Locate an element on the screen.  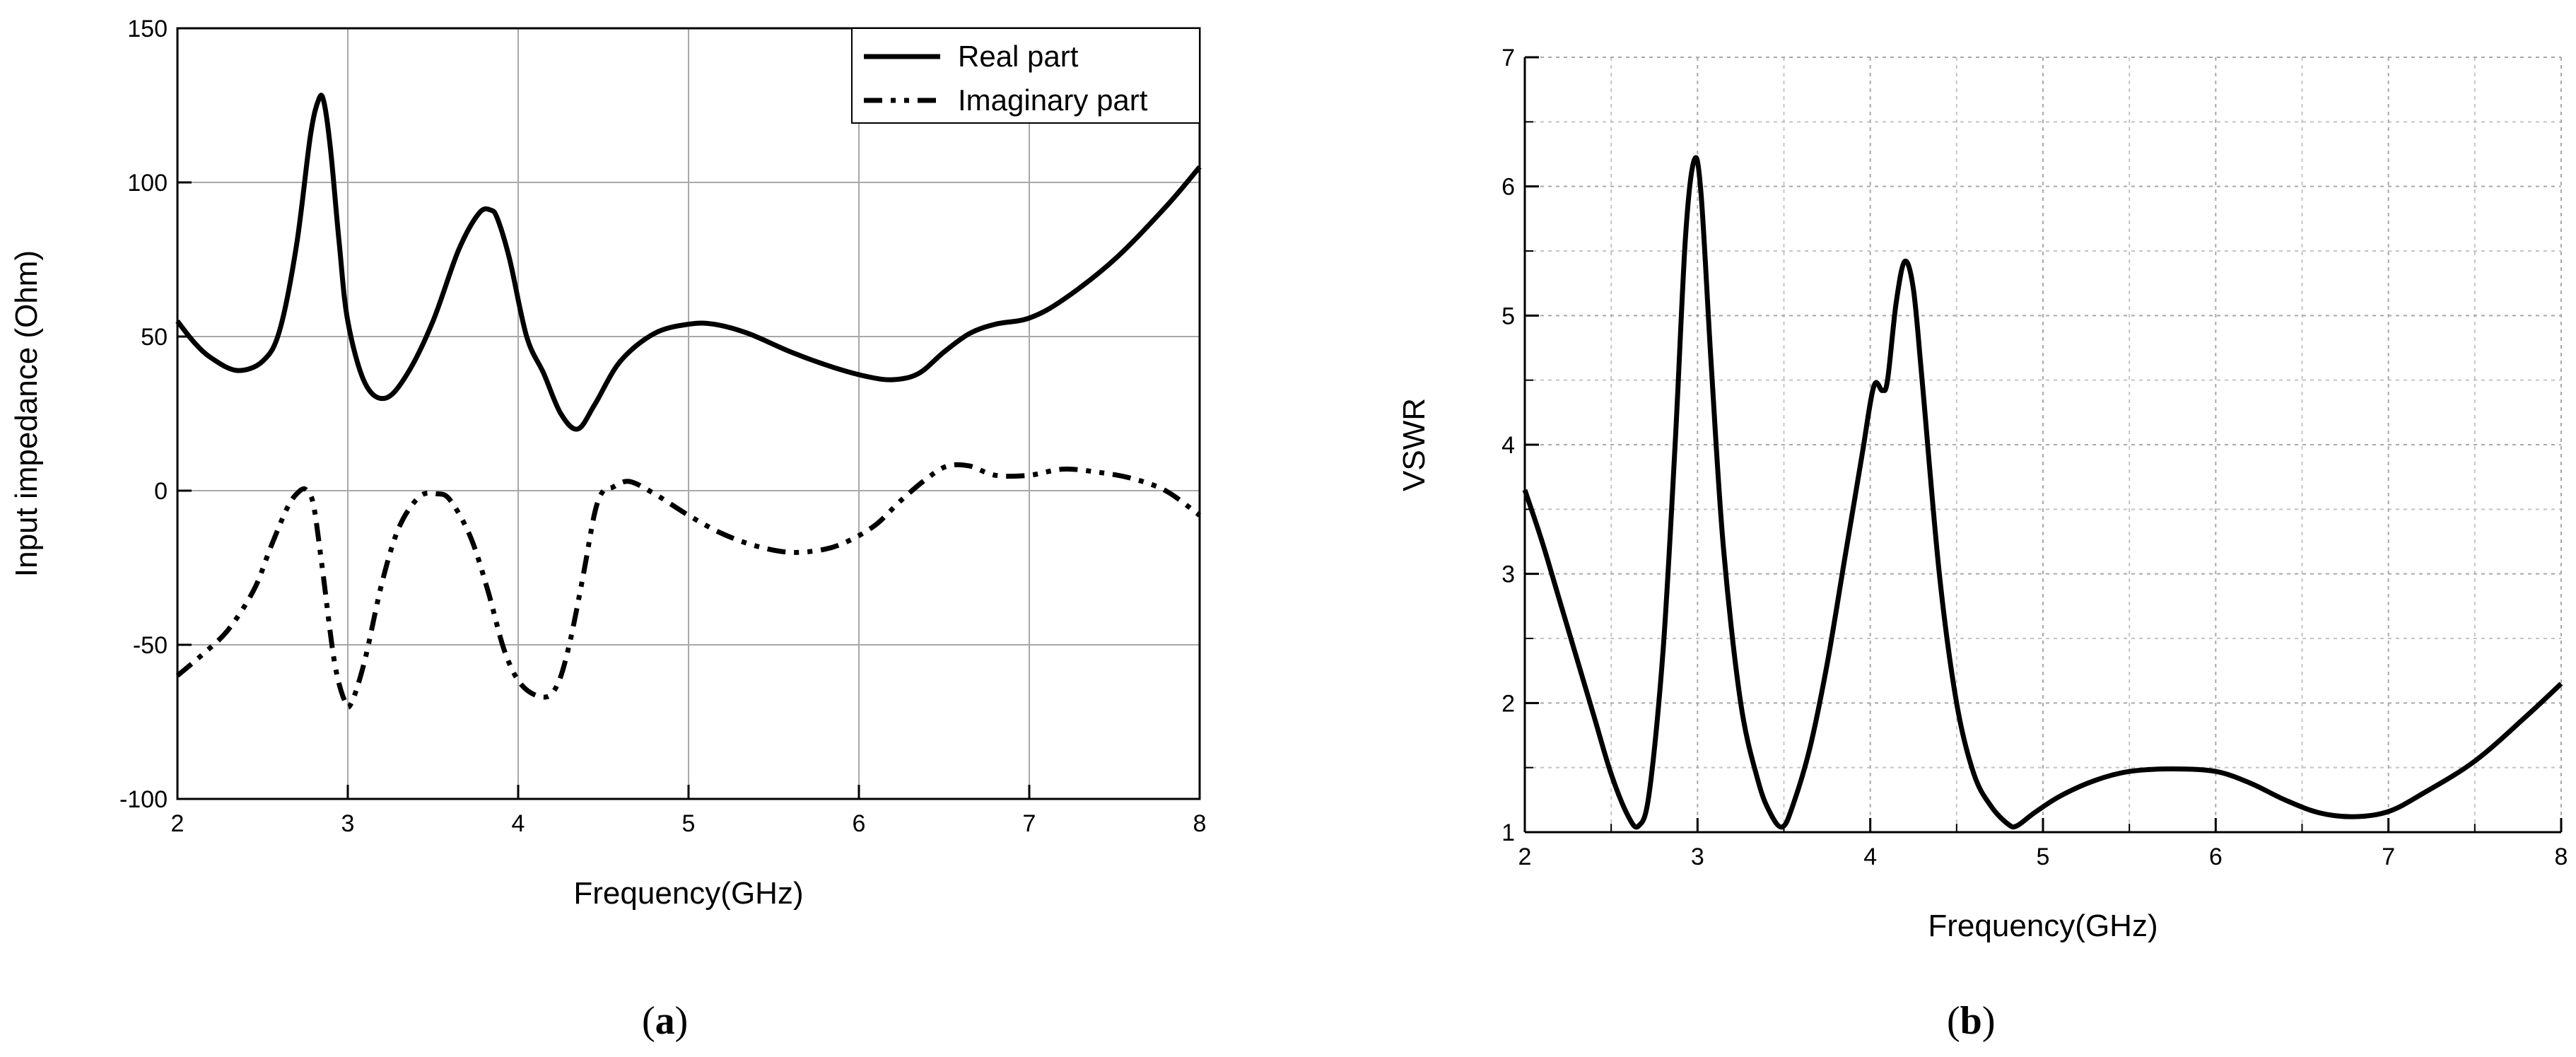
panel-letter-b: b is located at coordinates (1971, 1021).